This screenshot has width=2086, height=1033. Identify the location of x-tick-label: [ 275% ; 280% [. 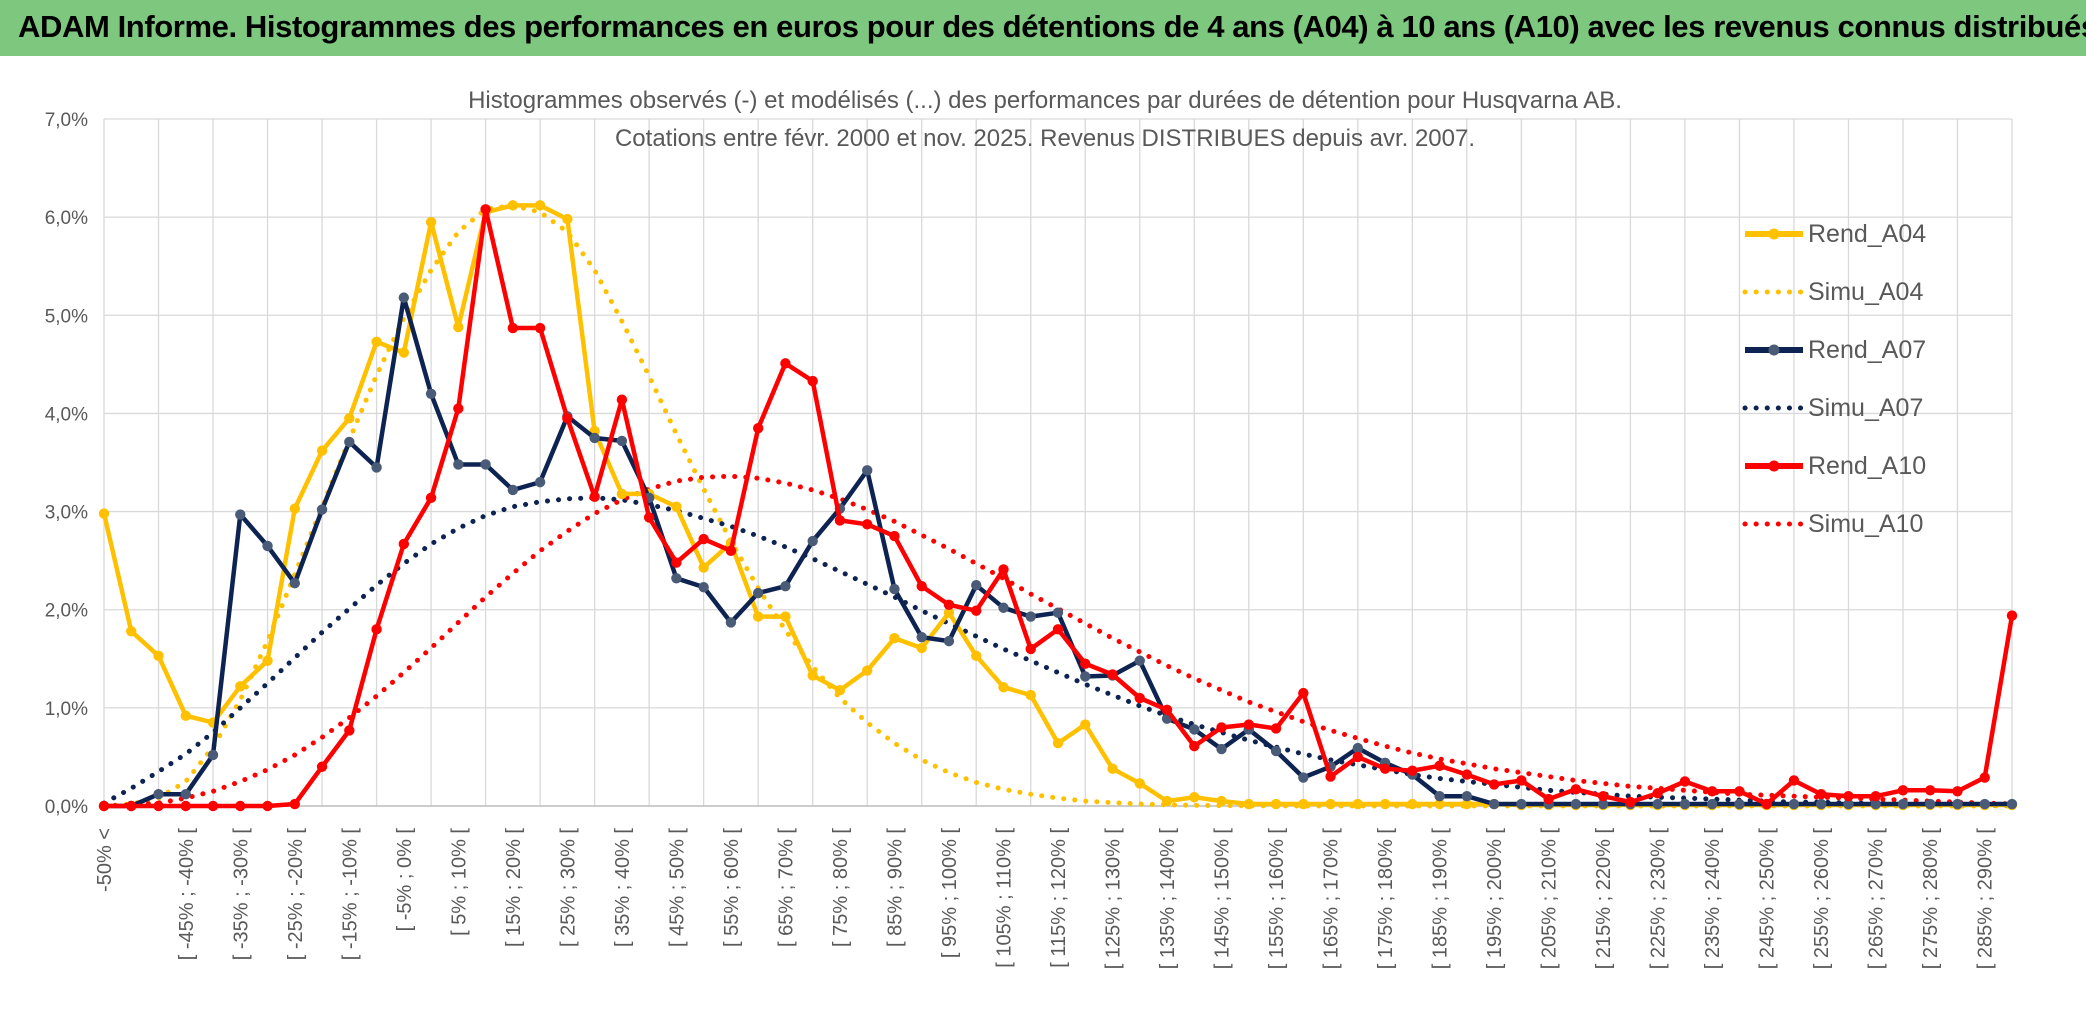
(1931, 899).